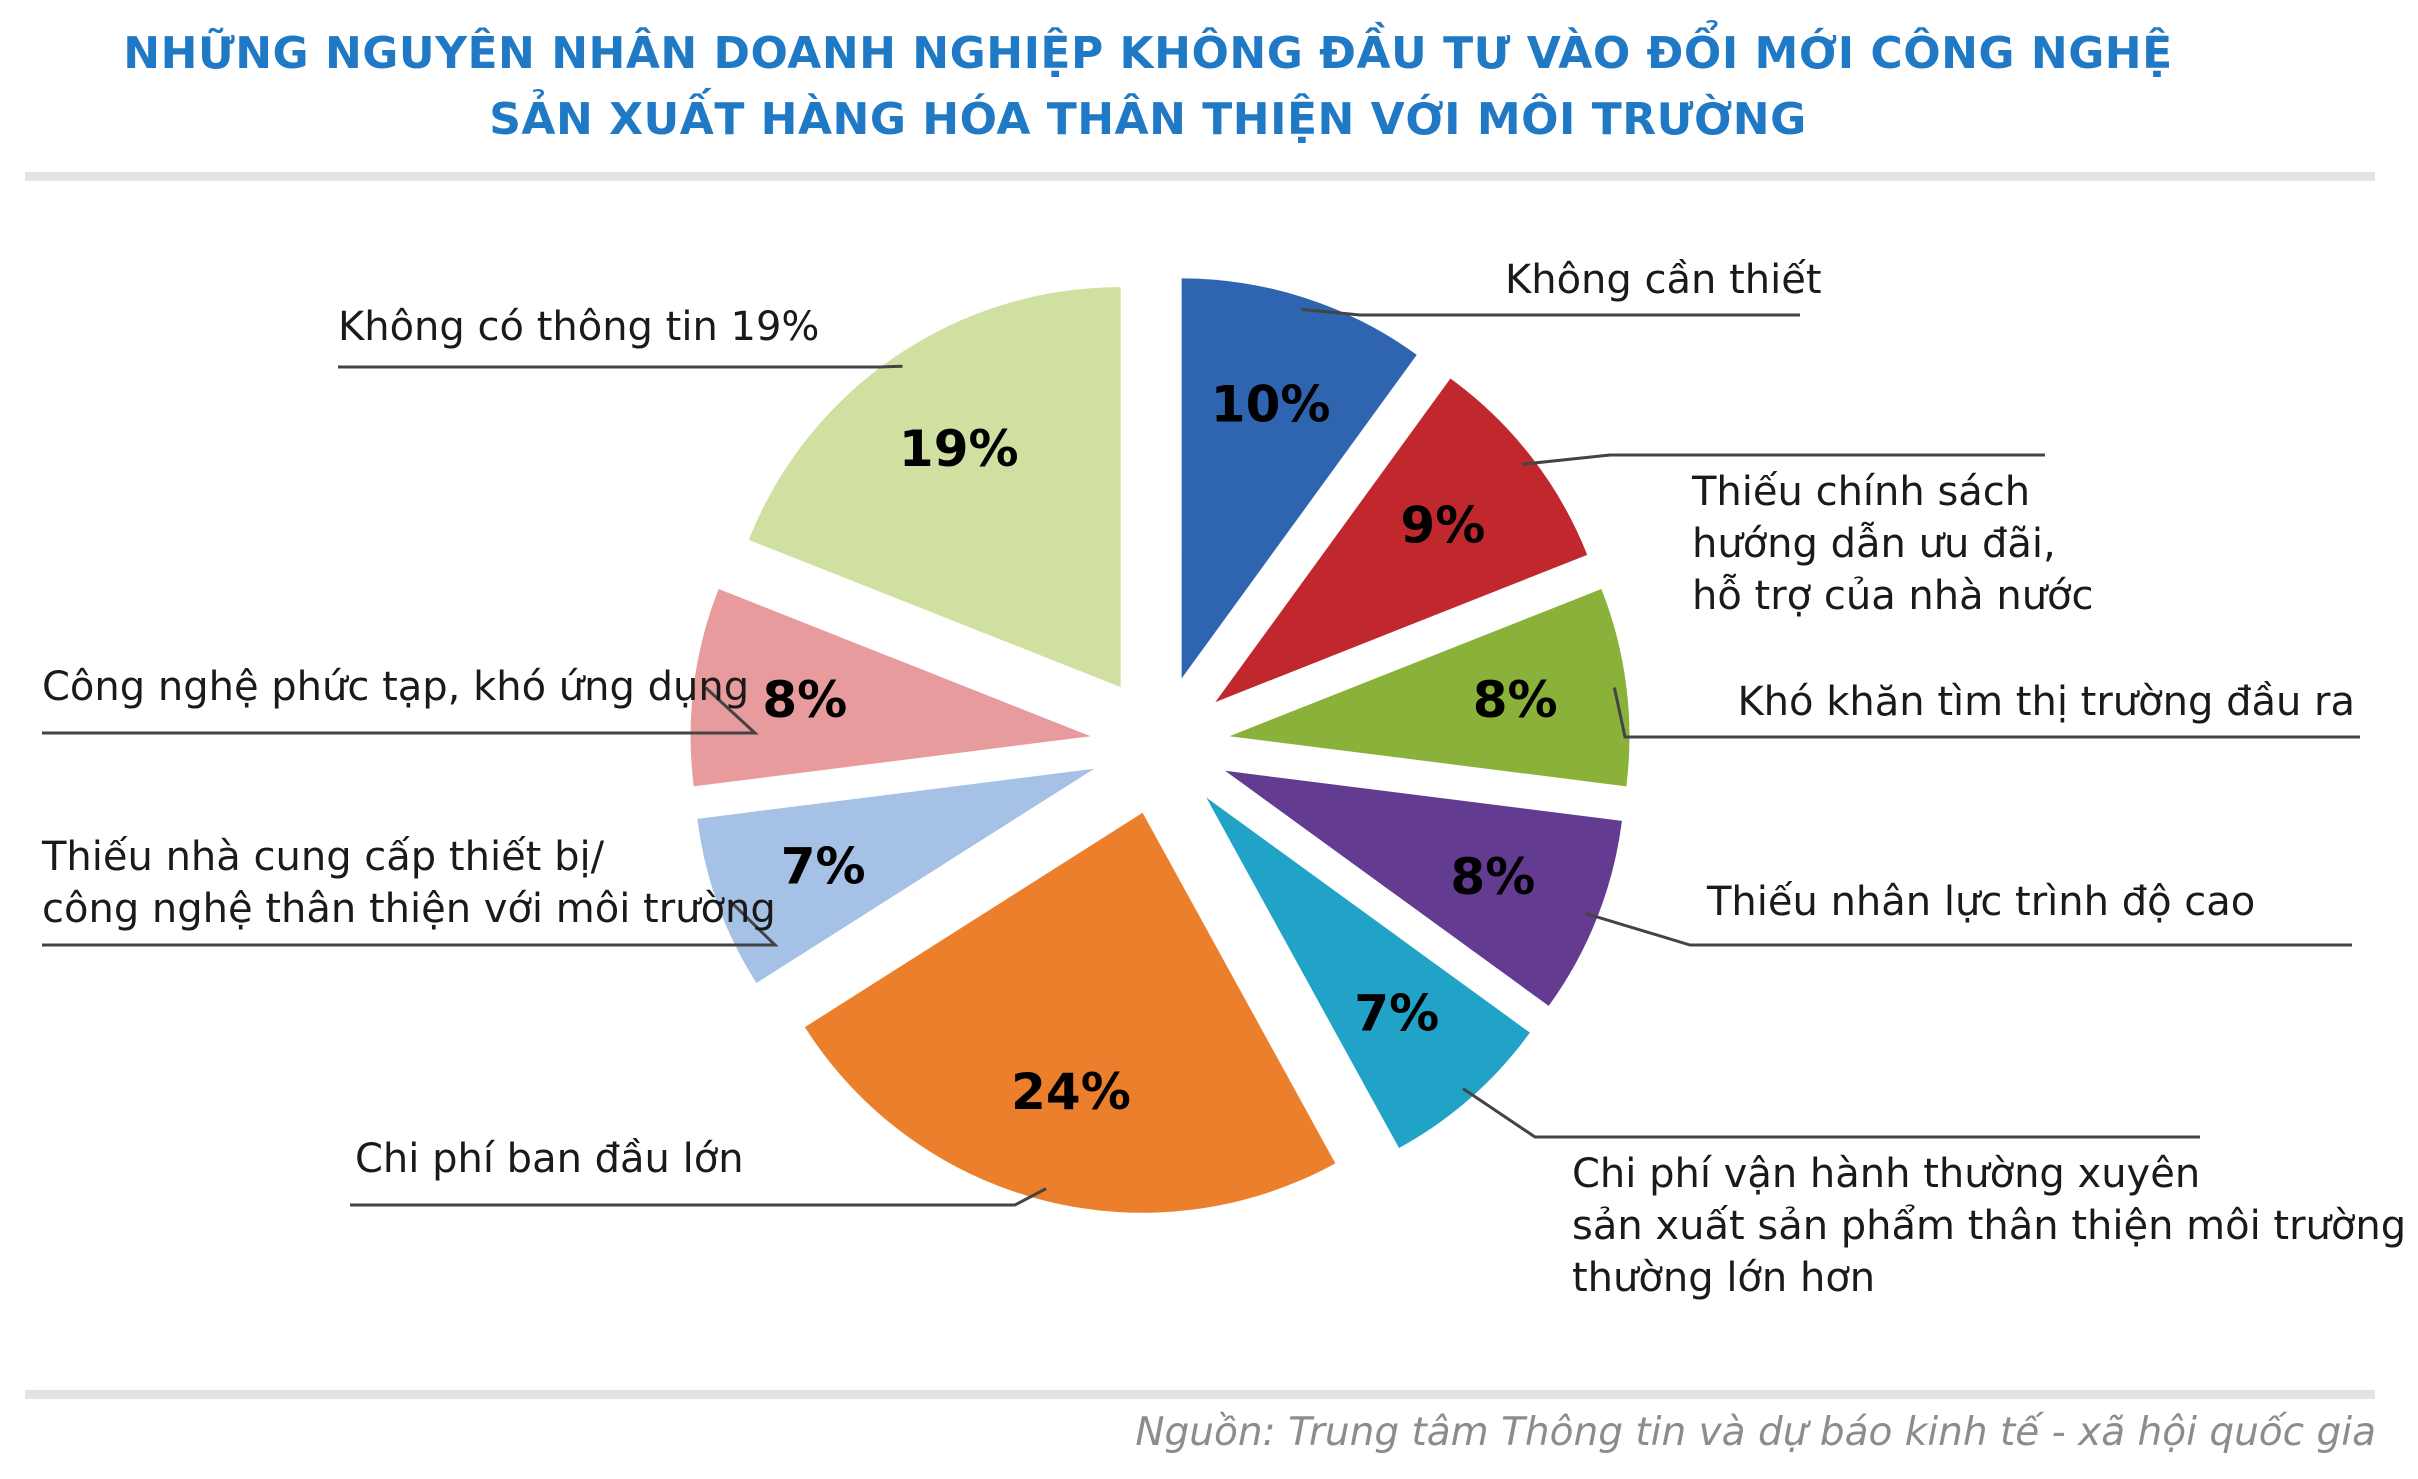  Describe the element at coordinates (395, 687) in the screenshot. I see `slice-category-label-8: Công nghệ phức tạp, khó ứng dụng` at that location.